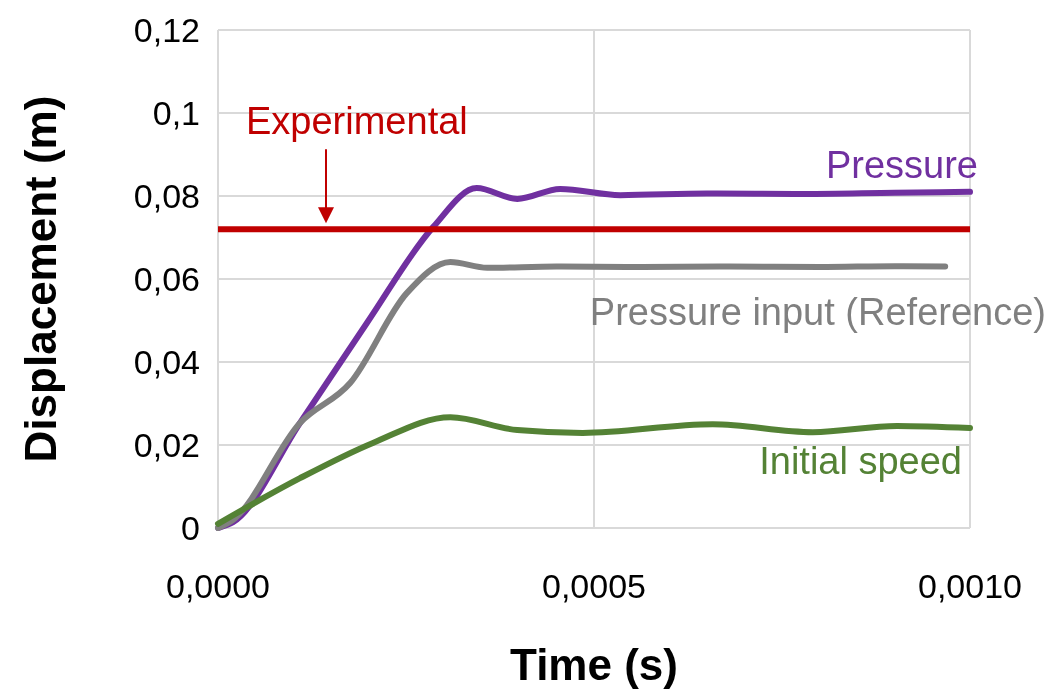  Describe the element at coordinates (594, 586) in the screenshot. I see `x-tick-label: 0,0005` at that location.